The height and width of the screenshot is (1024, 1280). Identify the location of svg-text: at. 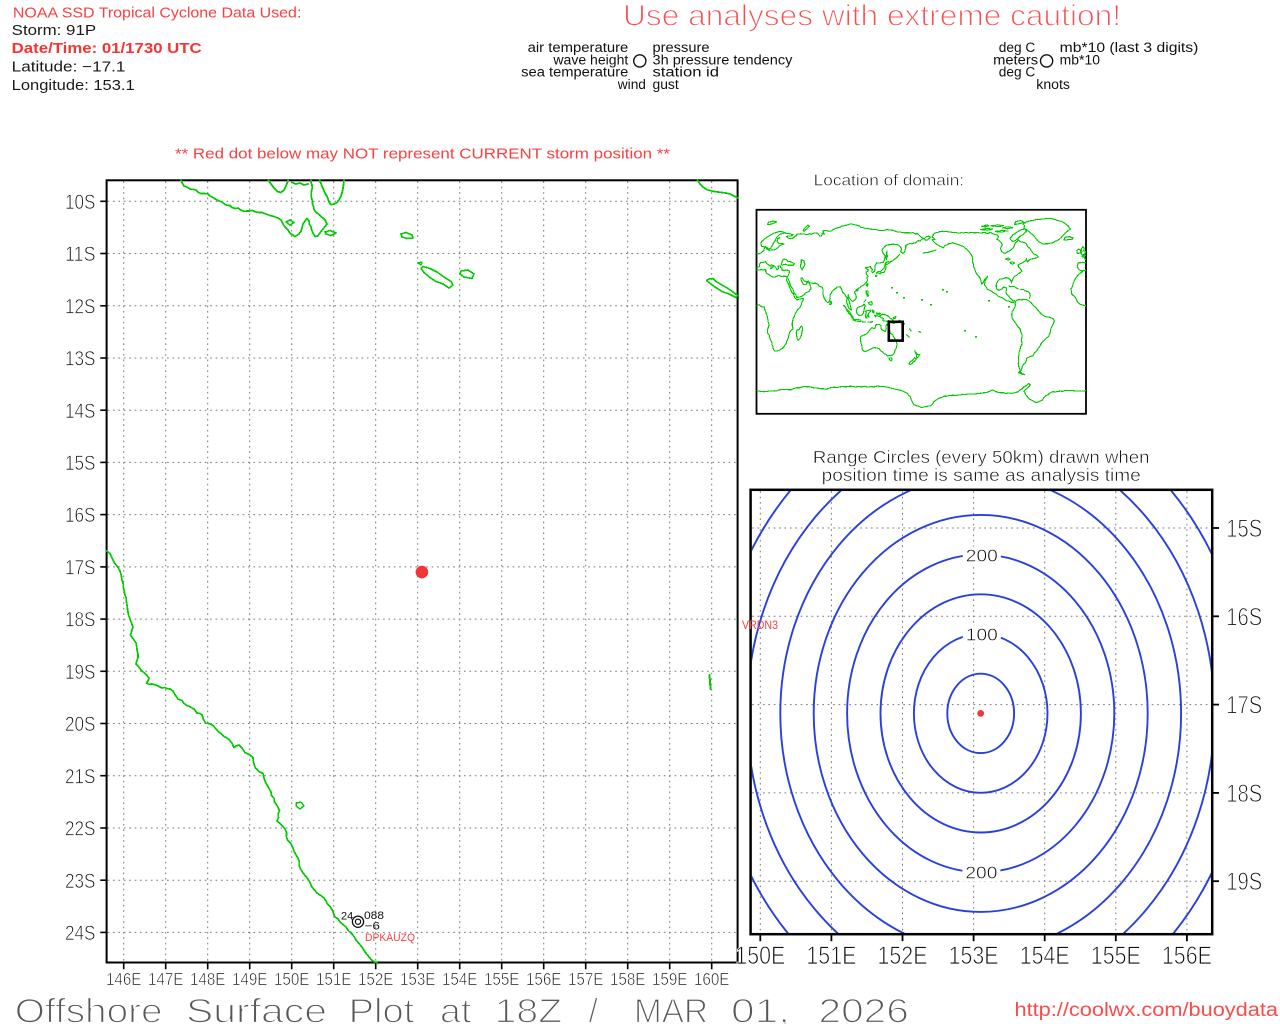
(456, 1008).